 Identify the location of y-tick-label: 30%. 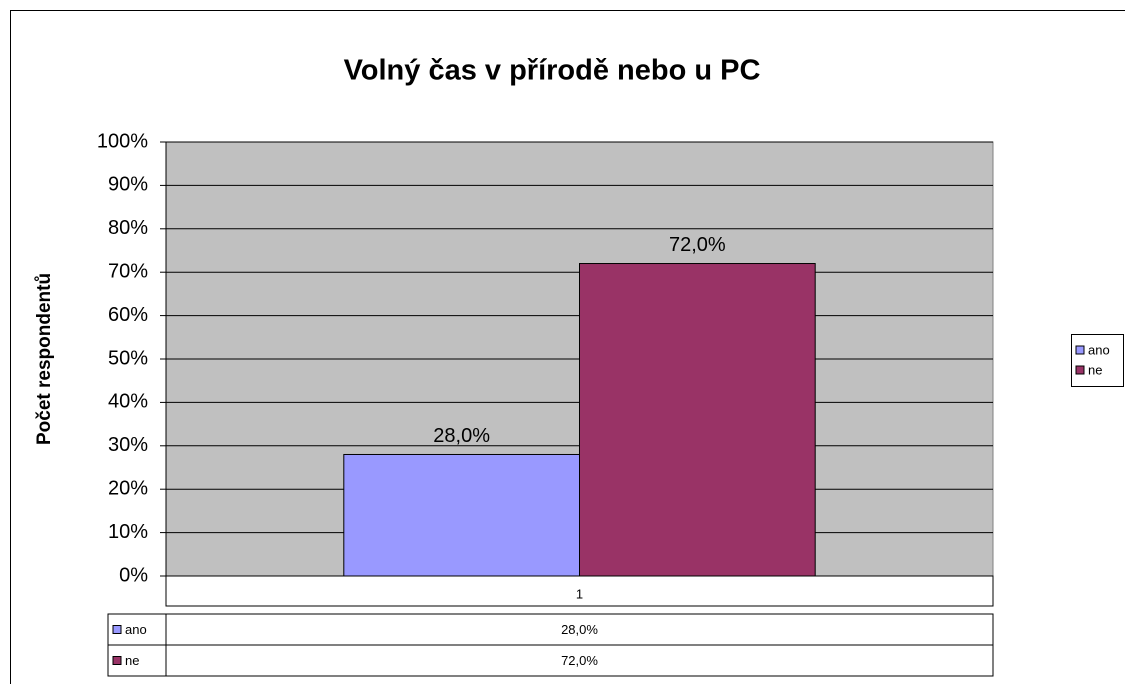
(128, 445).